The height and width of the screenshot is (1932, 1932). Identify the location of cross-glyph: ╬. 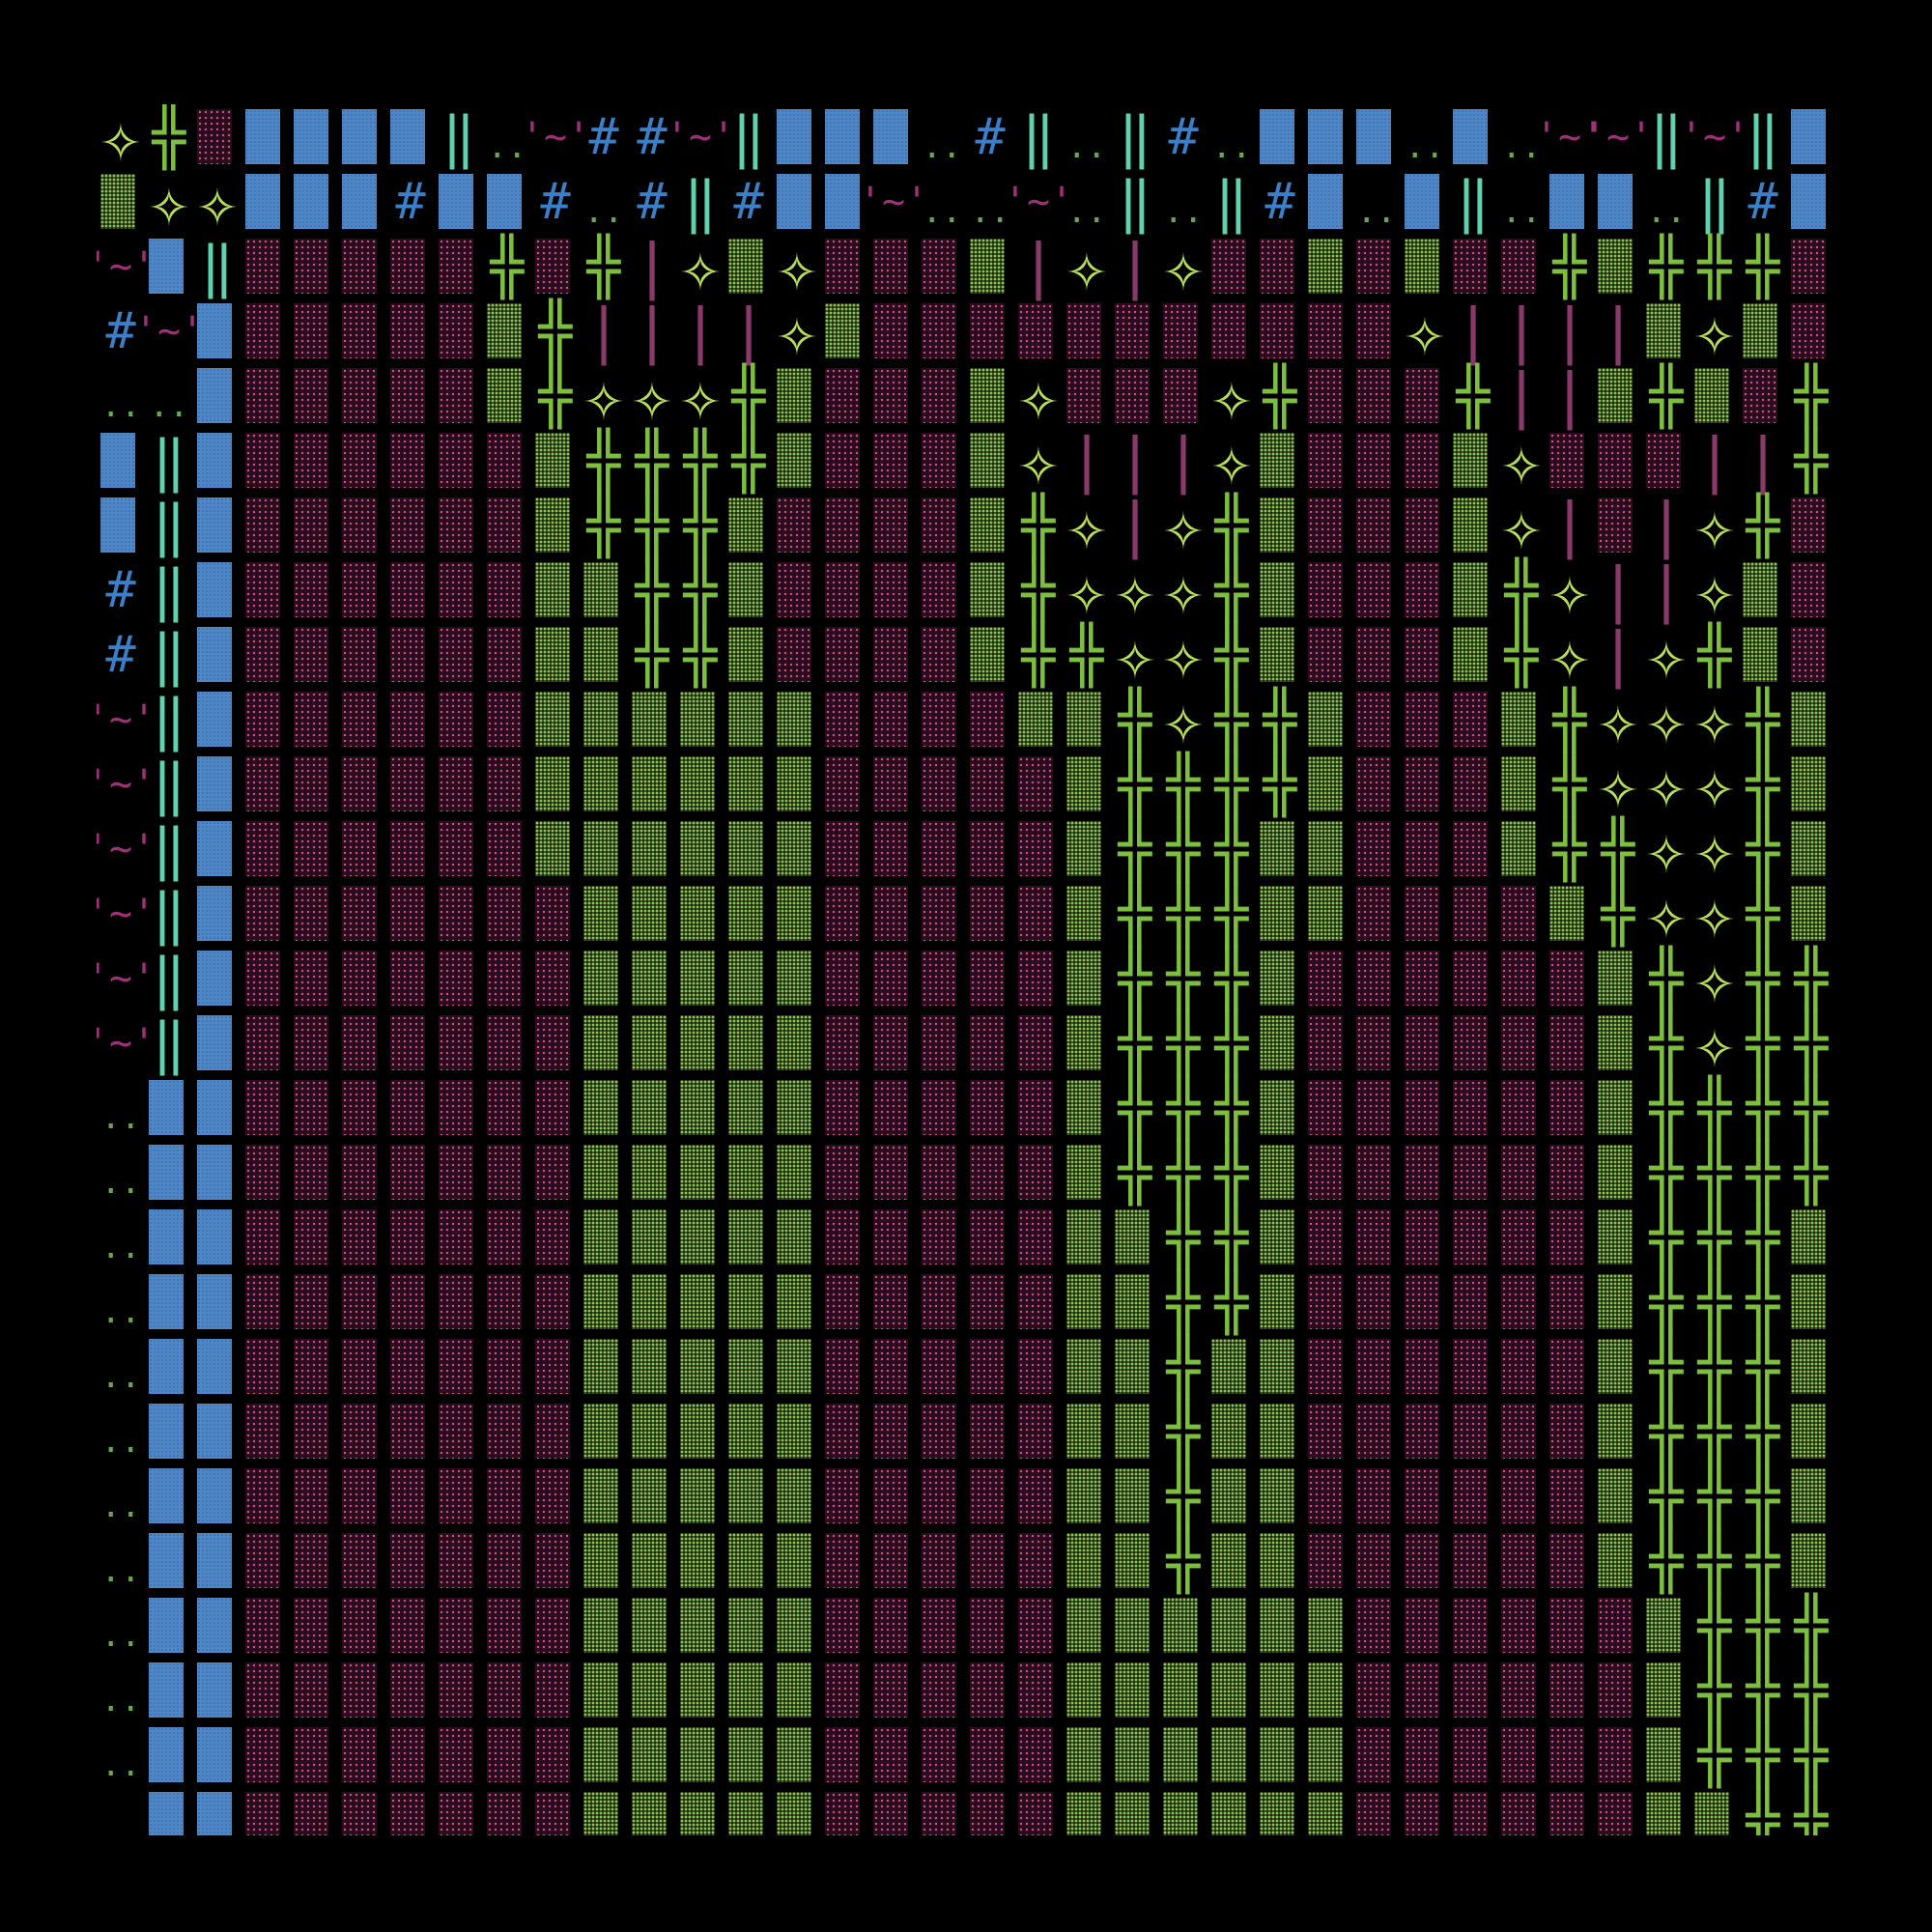
(1763, 719).